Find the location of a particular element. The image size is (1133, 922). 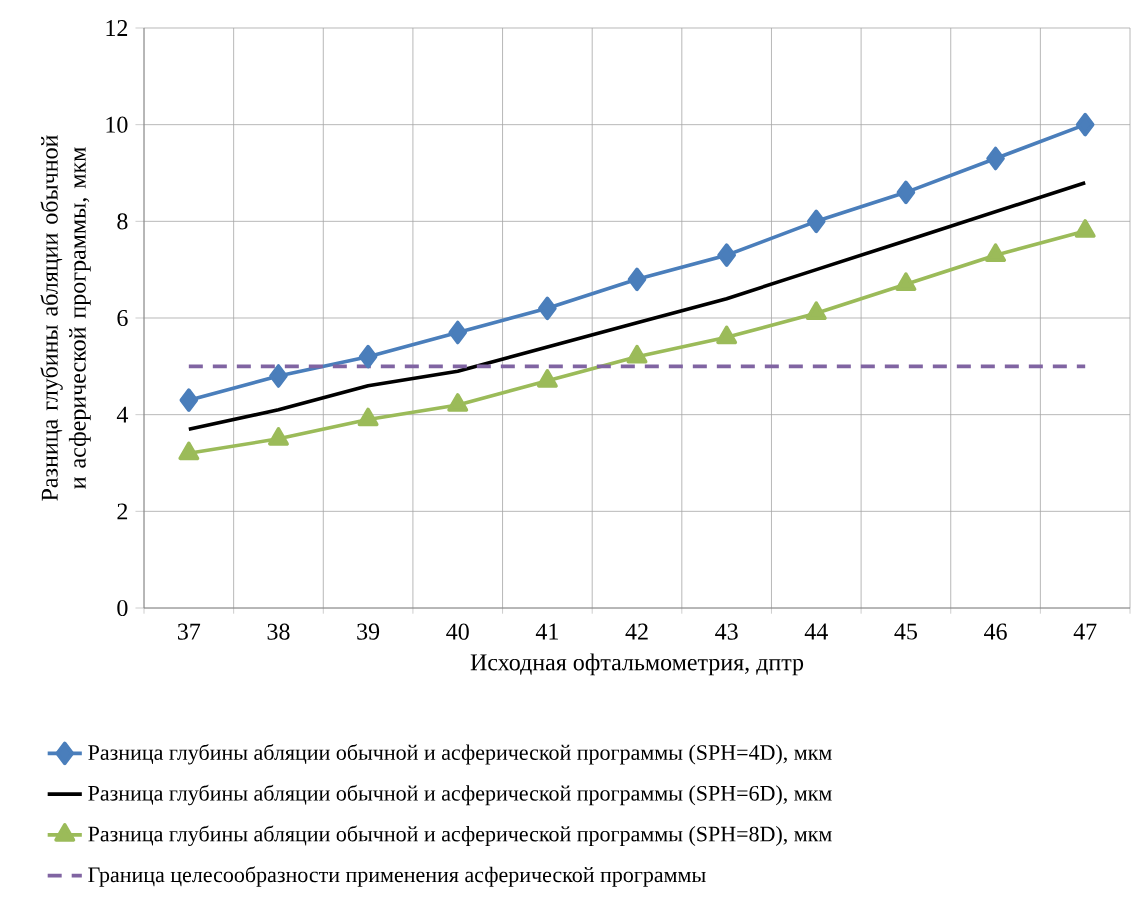

y-axis-title: Разница глубины абляции обычной и асферической программы, мкм is located at coordinates (65, 318).